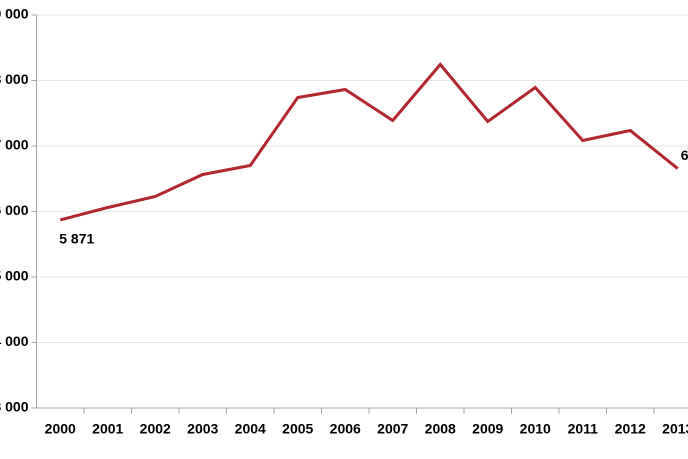 The height and width of the screenshot is (459, 688). Describe the element at coordinates (675, 429) in the screenshot. I see `x-tick-label: 2013` at that location.